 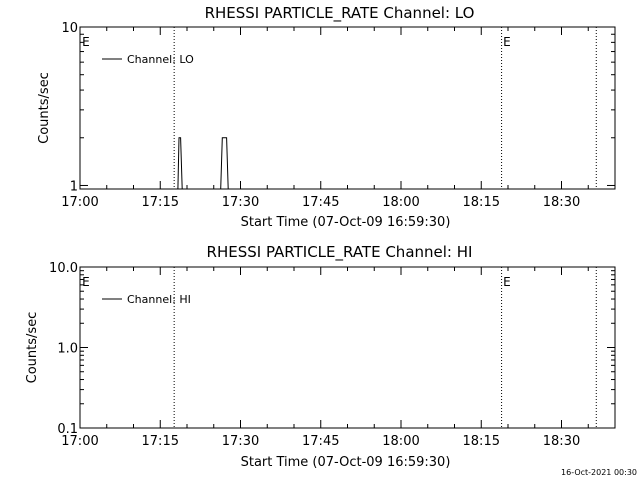 I want to click on series-line, so click(x=155, y=163).